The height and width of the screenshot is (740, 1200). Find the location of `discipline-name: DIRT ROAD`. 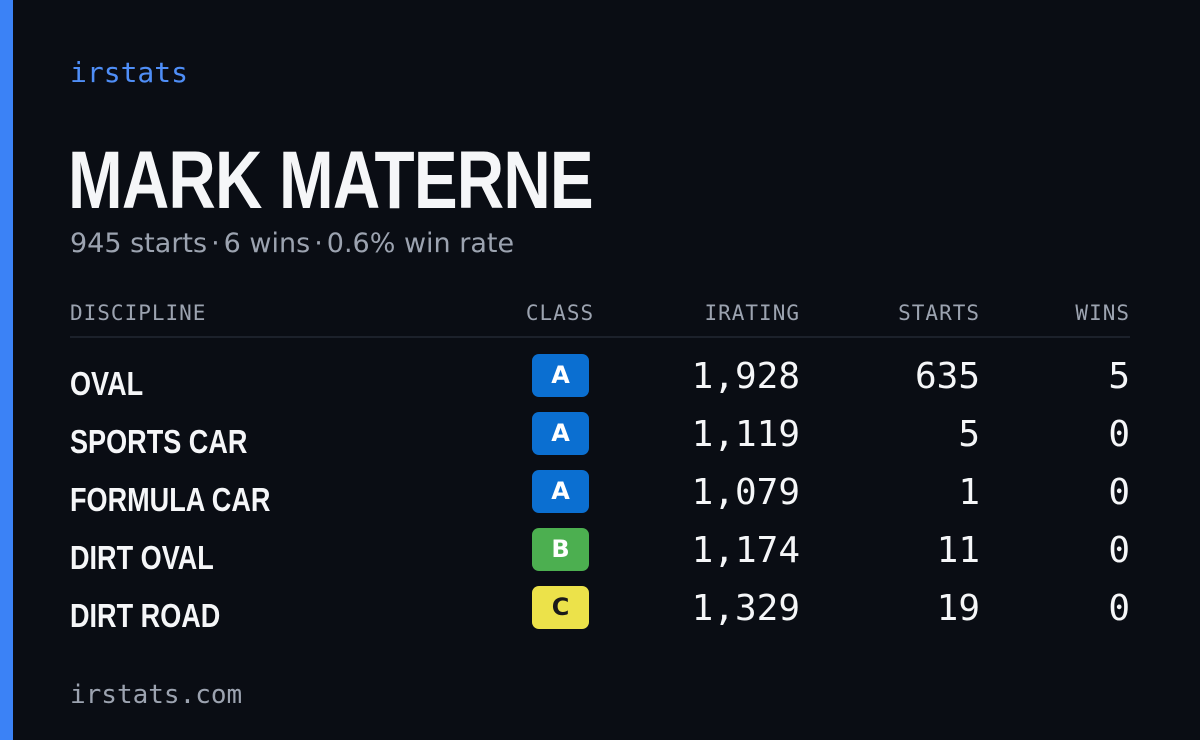

discipline-name: DIRT ROAD is located at coordinates (145, 615).